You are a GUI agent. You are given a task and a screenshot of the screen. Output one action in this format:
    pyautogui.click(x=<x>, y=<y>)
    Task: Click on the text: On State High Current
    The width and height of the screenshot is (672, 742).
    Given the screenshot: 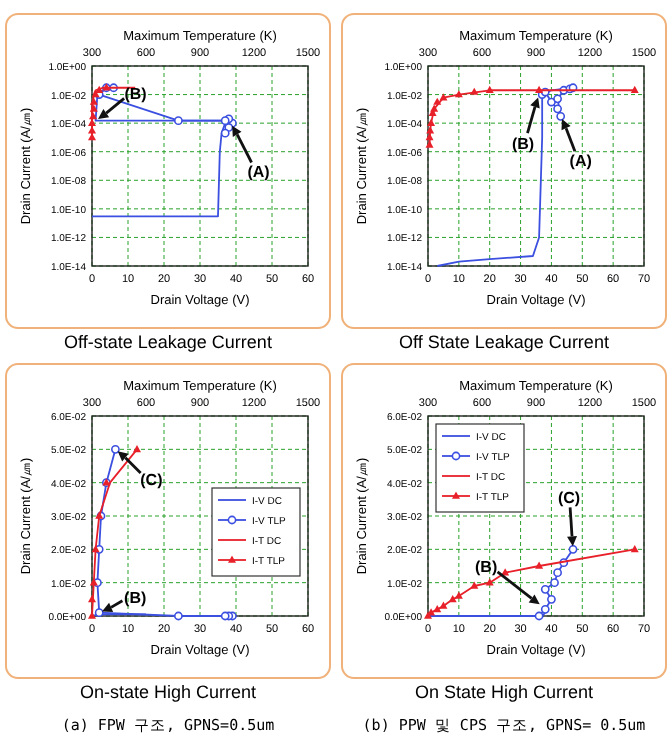 What is the action you would take?
    pyautogui.click(x=504, y=692)
    